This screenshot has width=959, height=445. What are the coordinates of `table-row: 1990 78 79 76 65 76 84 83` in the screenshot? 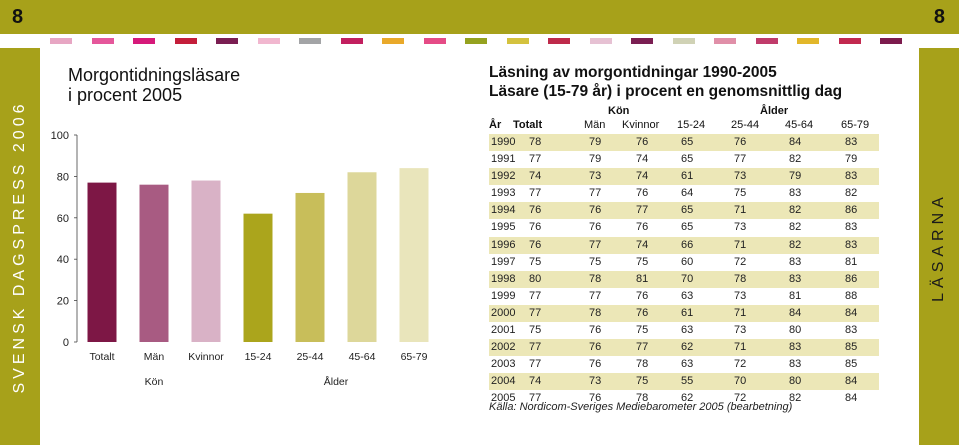 It's located at (684, 143).